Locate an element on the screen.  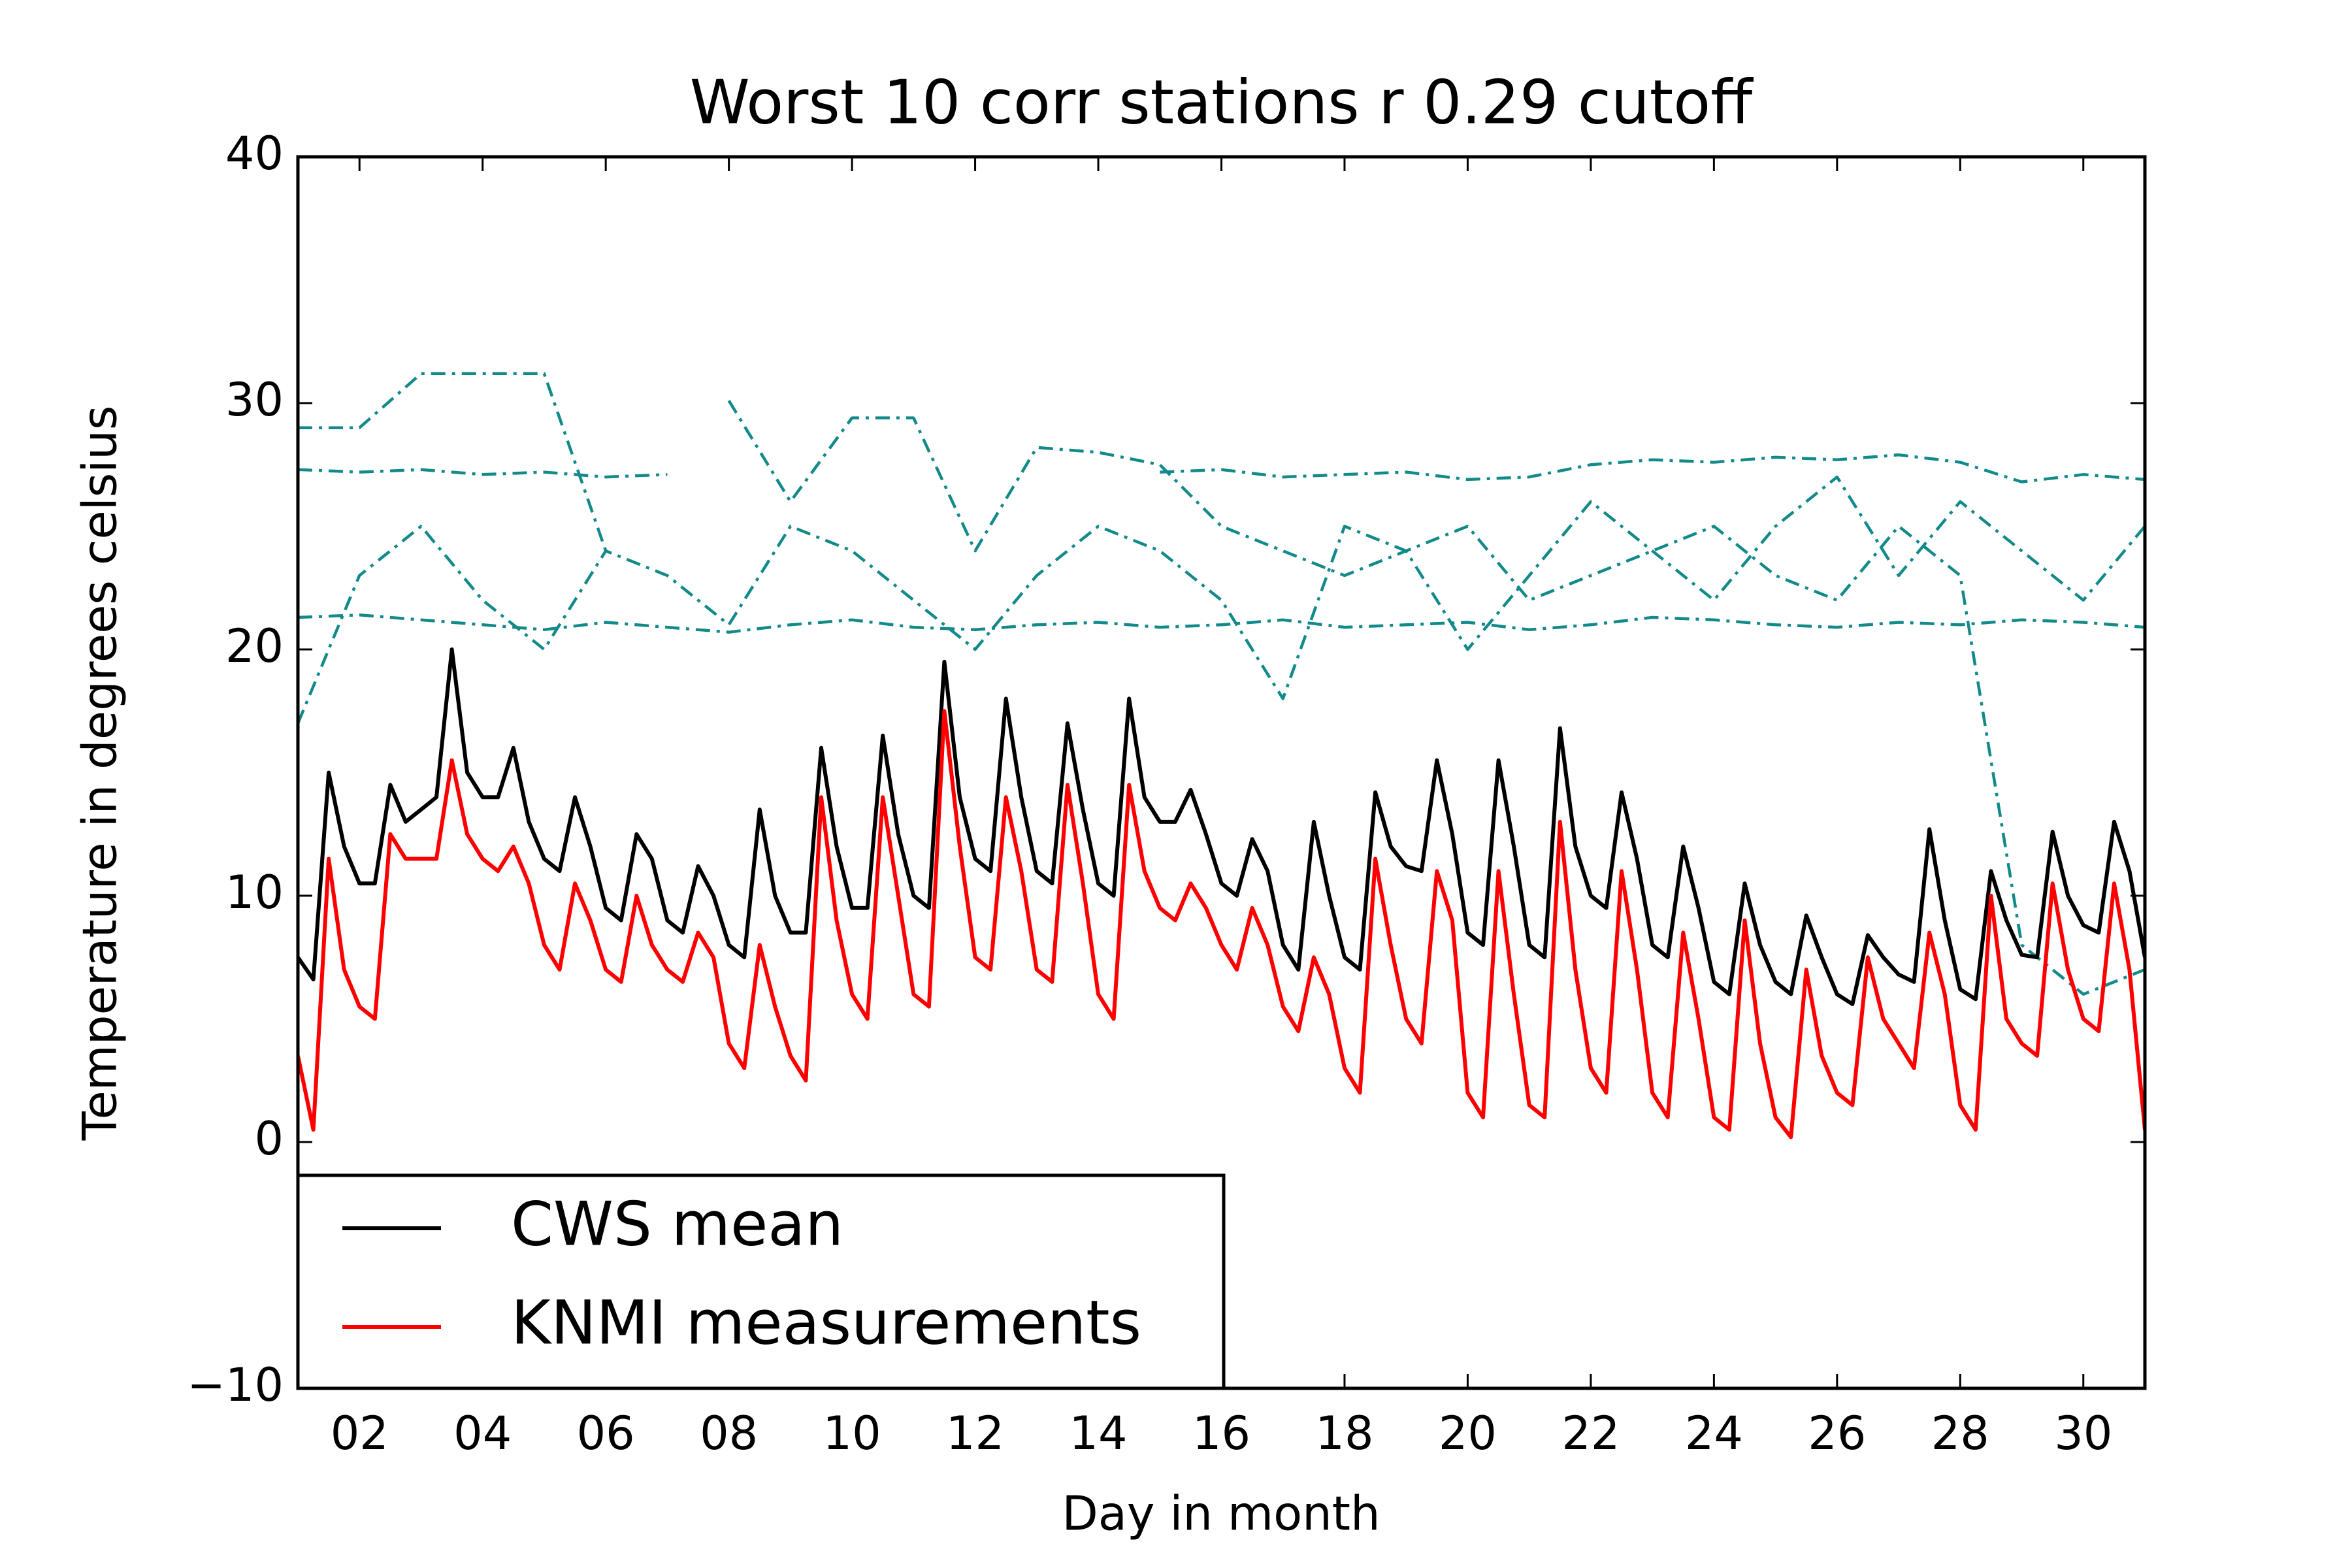
legend-box is located at coordinates (761, 1281).